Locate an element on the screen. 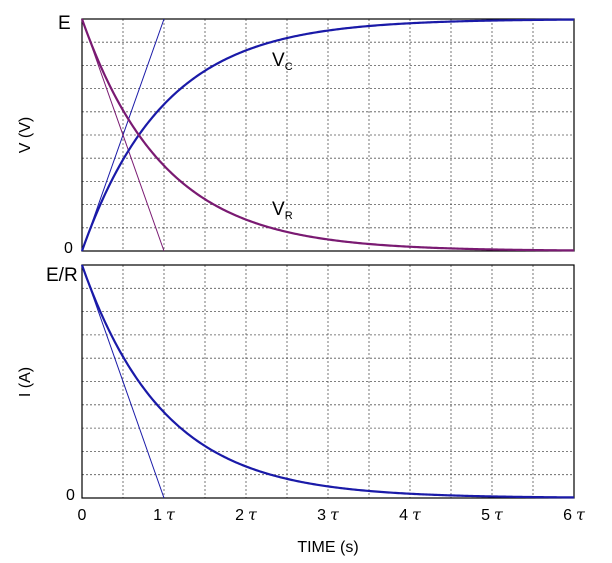 This screenshot has width=612, height=563. time-tick-label: 0 is located at coordinates (82, 515).